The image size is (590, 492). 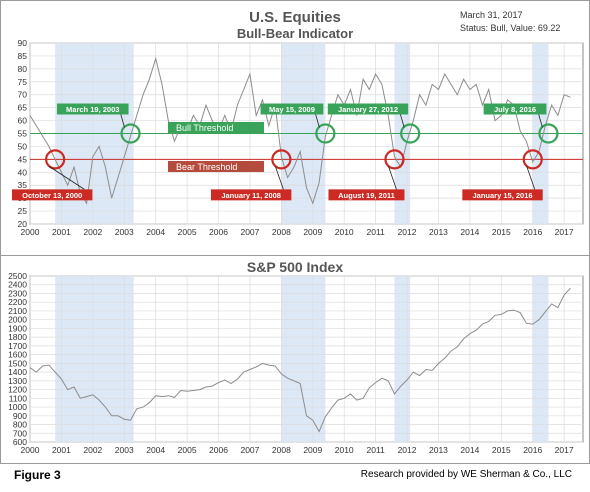 What do you see at coordinates (17, 346) in the screenshot?
I see `y-tick-label: 1700` at bounding box center [17, 346].